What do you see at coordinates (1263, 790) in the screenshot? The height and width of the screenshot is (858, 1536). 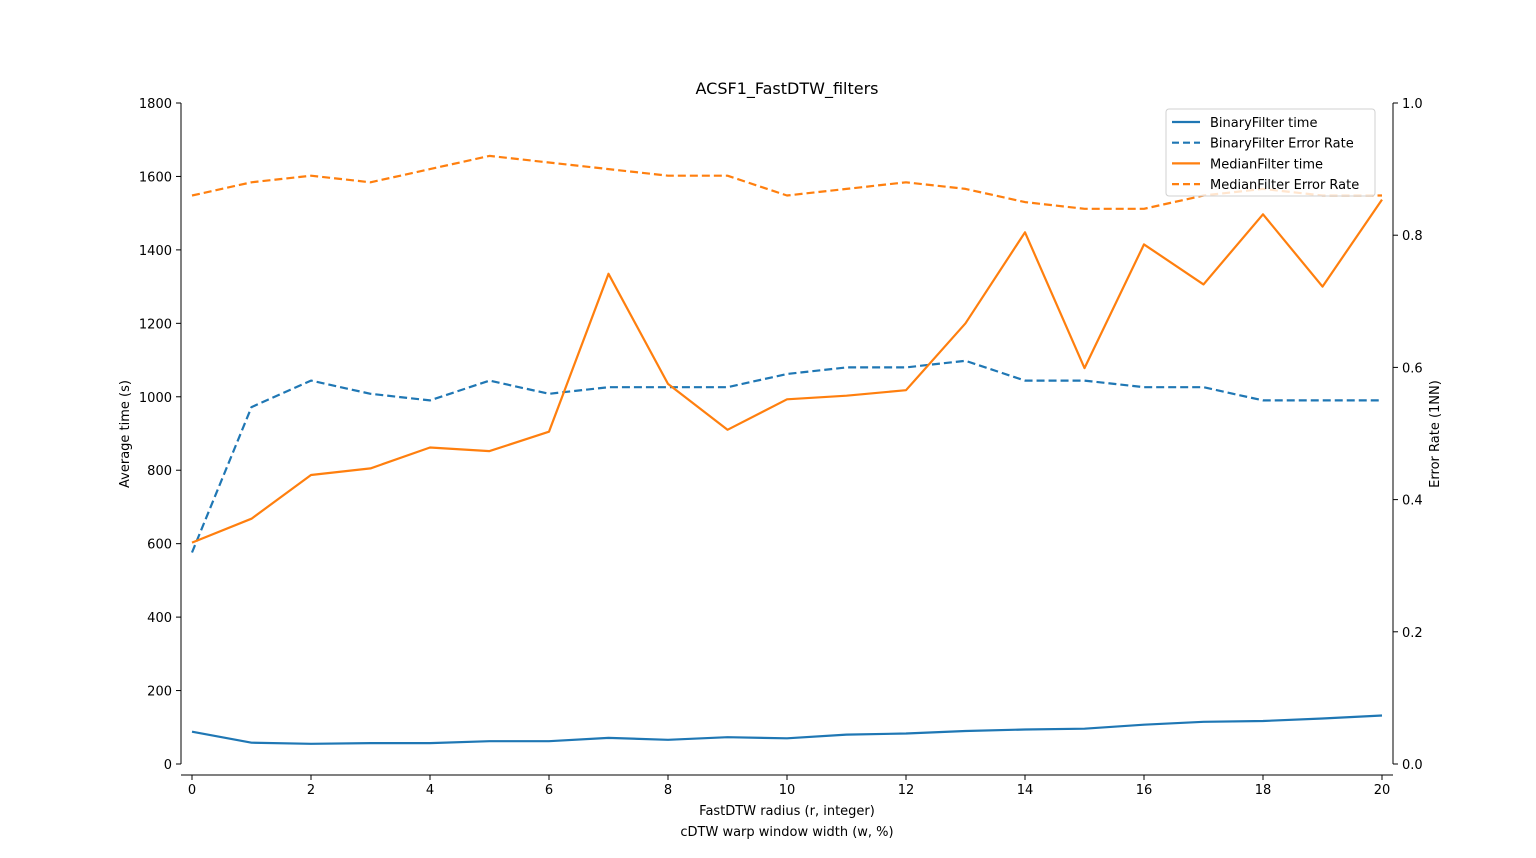 I see `x-tick-label: 18` at bounding box center [1263, 790].